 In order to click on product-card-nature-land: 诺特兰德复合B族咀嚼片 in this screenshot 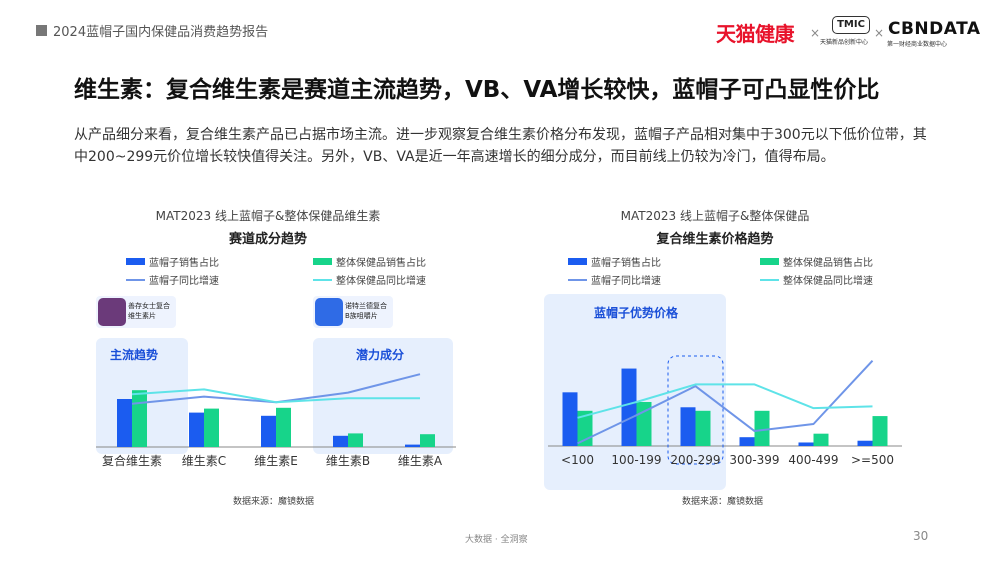, I will do `click(353, 312)`.